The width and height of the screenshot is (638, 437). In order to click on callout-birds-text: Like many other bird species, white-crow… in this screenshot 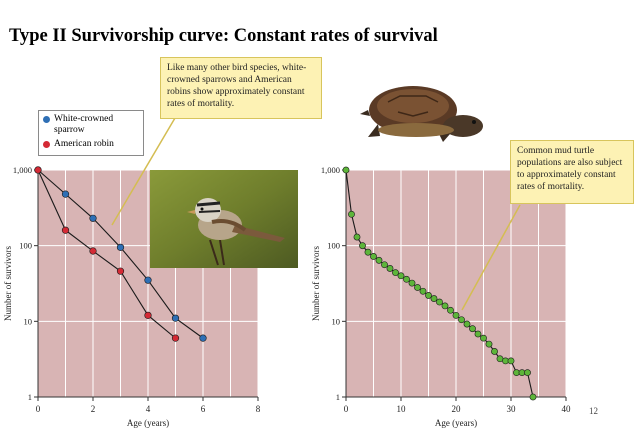, I will do `click(237, 86)`.